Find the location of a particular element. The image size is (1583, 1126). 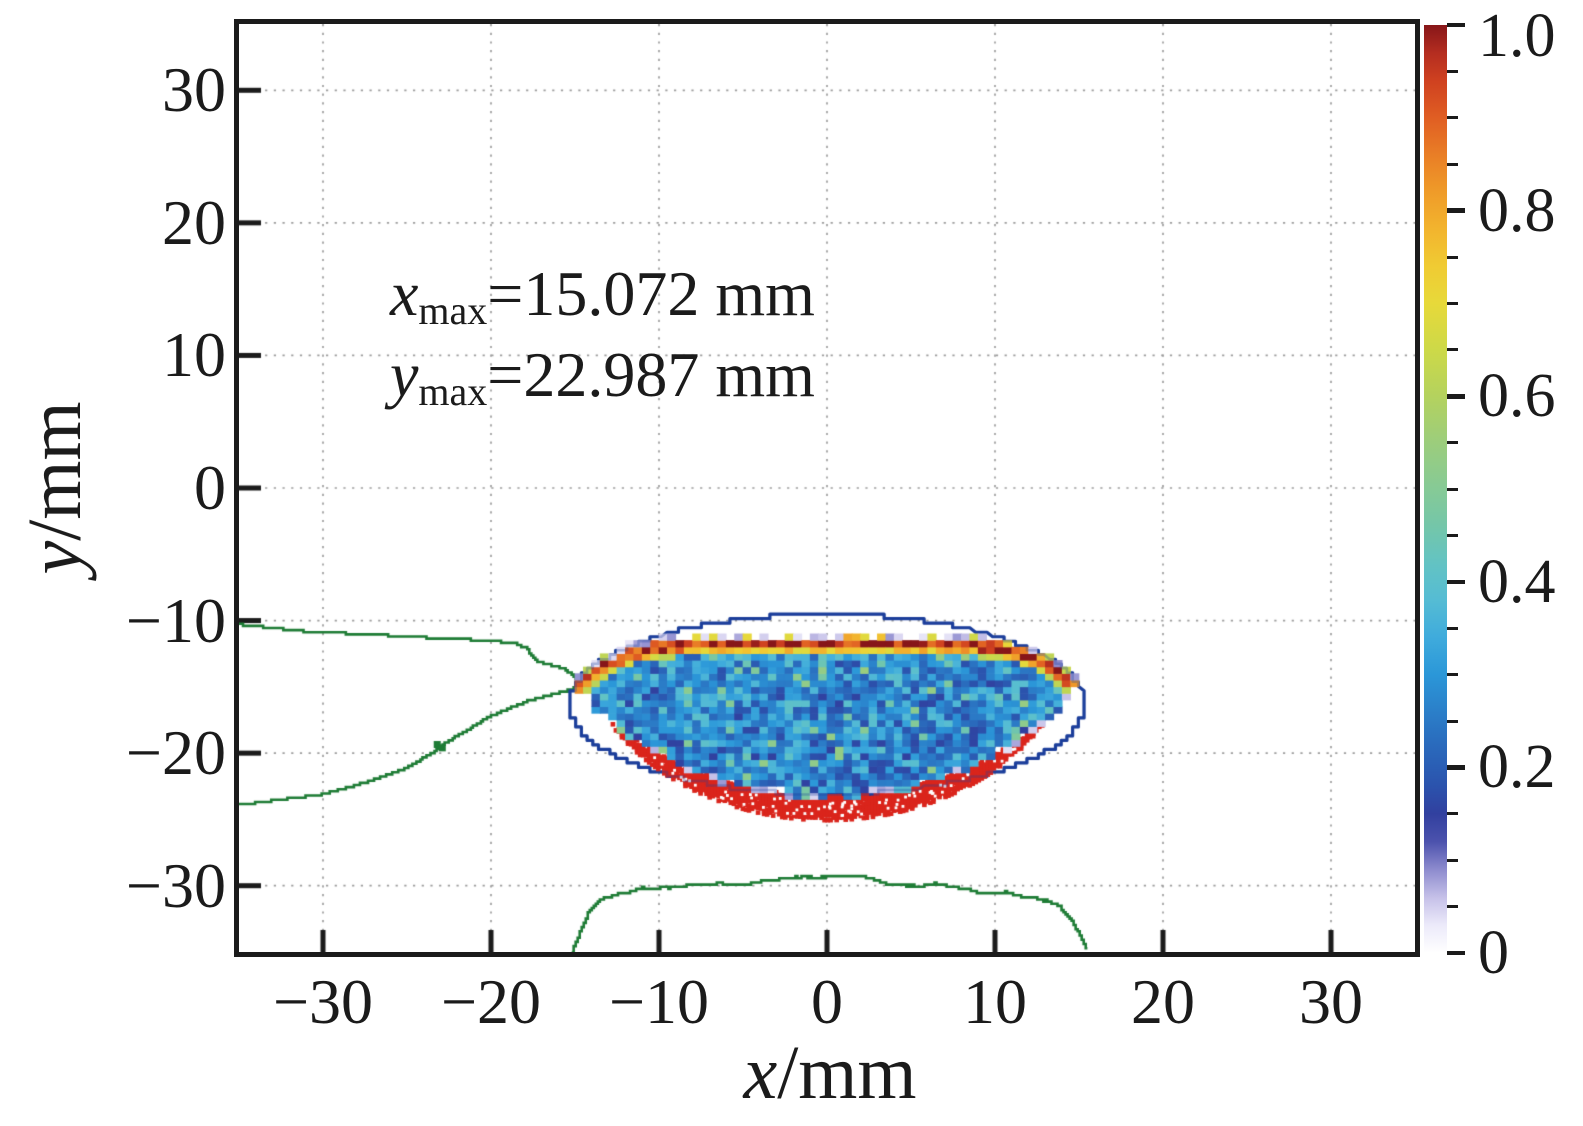

annotation-line: ymax=22.987 mm is located at coordinates (602, 377).